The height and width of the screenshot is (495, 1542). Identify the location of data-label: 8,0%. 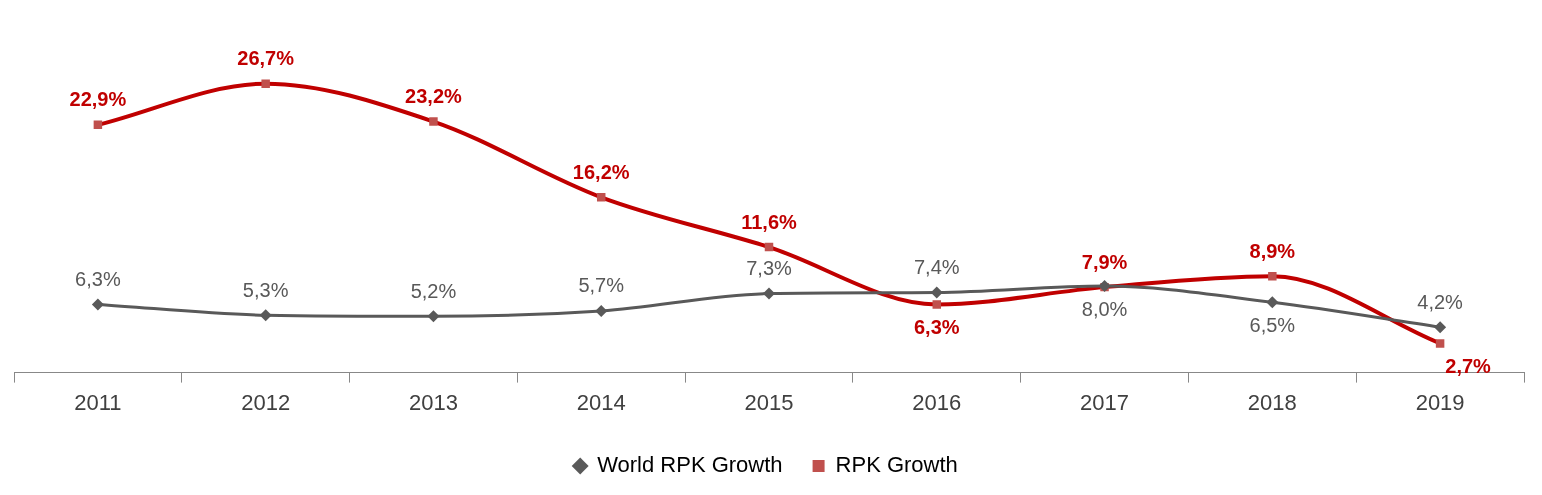
(1104, 308).